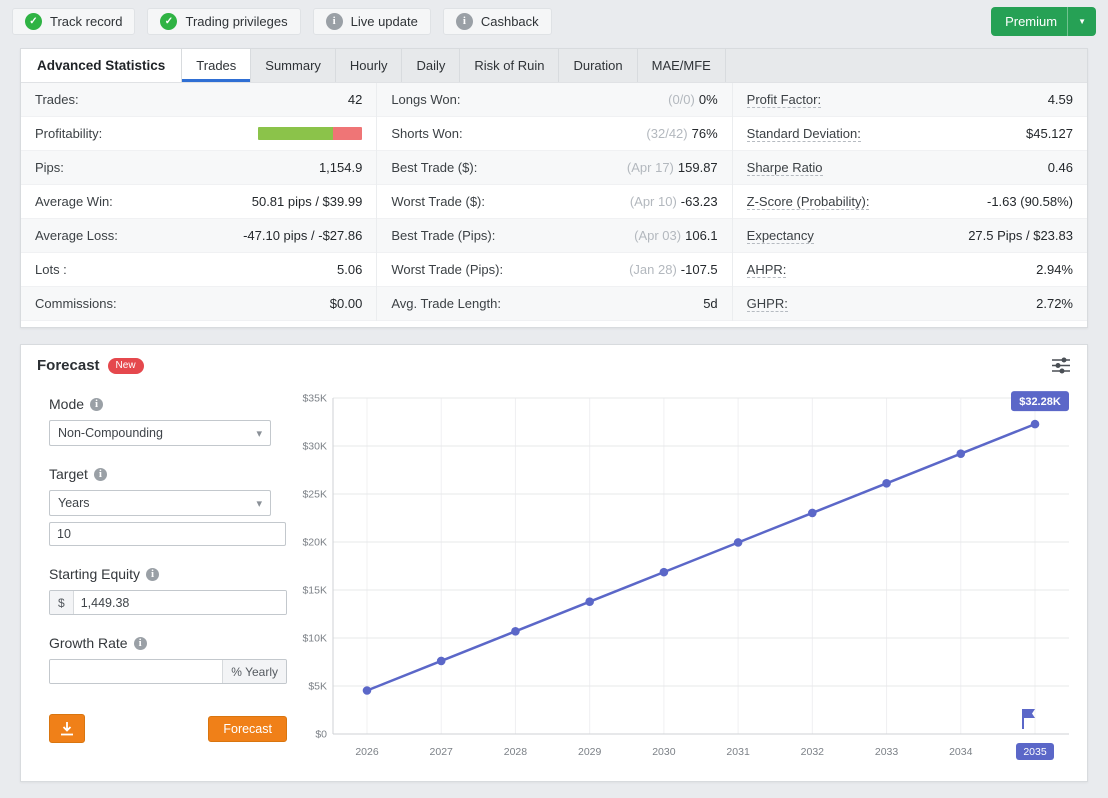 This screenshot has width=1108, height=798. I want to click on stat-value-main: 2.72%, so click(1054, 303).